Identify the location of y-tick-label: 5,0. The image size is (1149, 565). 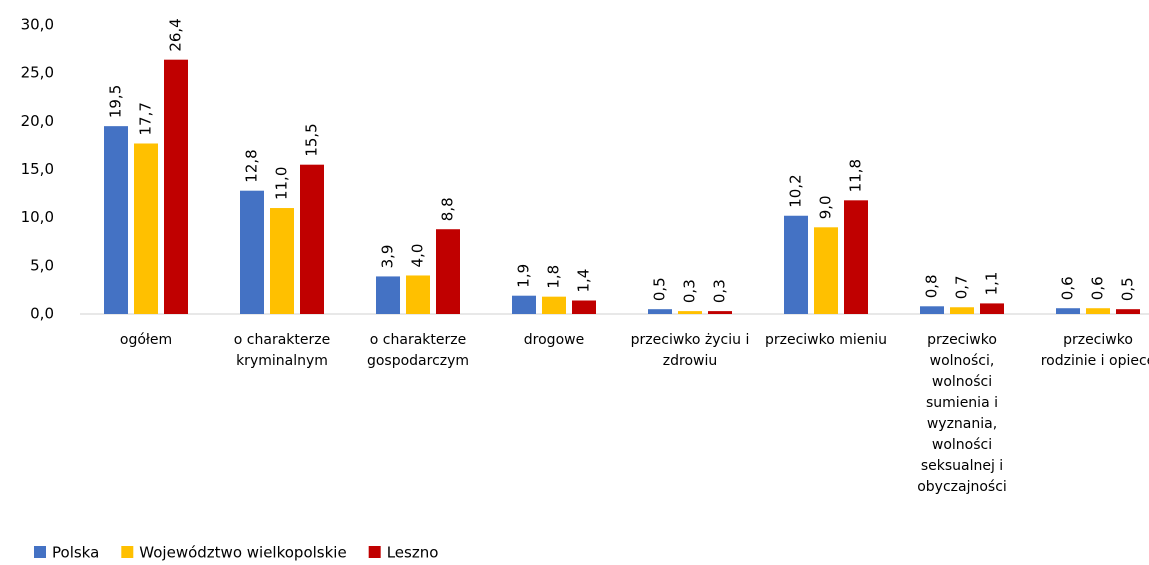
(42, 265).